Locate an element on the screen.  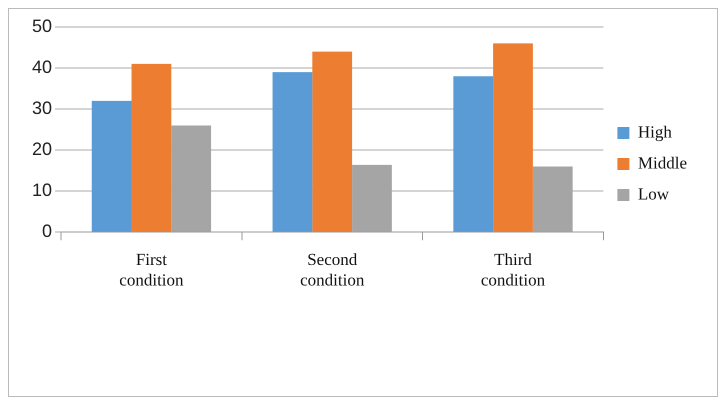
y-tick-label: 20 is located at coordinates (42, 149).